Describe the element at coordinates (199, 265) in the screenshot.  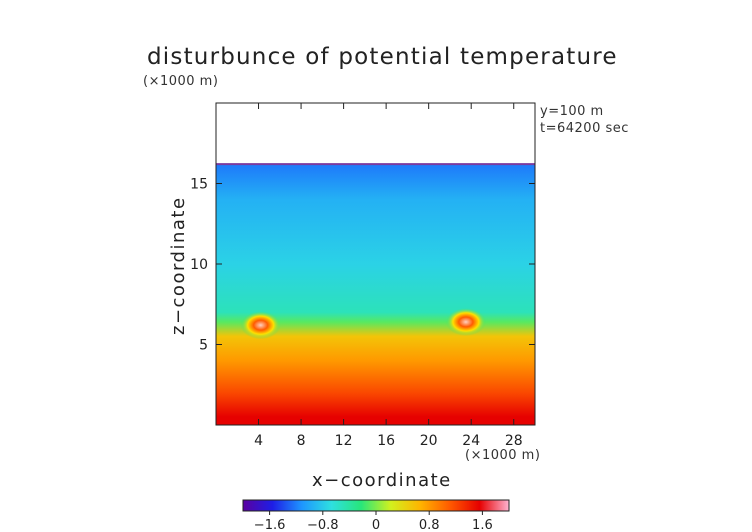
I see `y-tick-label: 10` at that location.